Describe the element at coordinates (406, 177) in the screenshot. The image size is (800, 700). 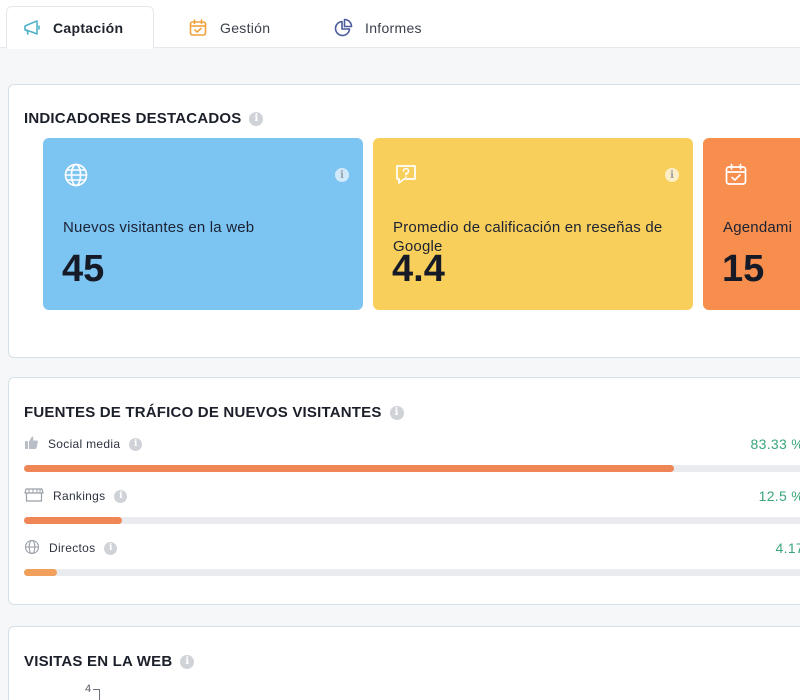
I see `question-bubble-icon` at that location.